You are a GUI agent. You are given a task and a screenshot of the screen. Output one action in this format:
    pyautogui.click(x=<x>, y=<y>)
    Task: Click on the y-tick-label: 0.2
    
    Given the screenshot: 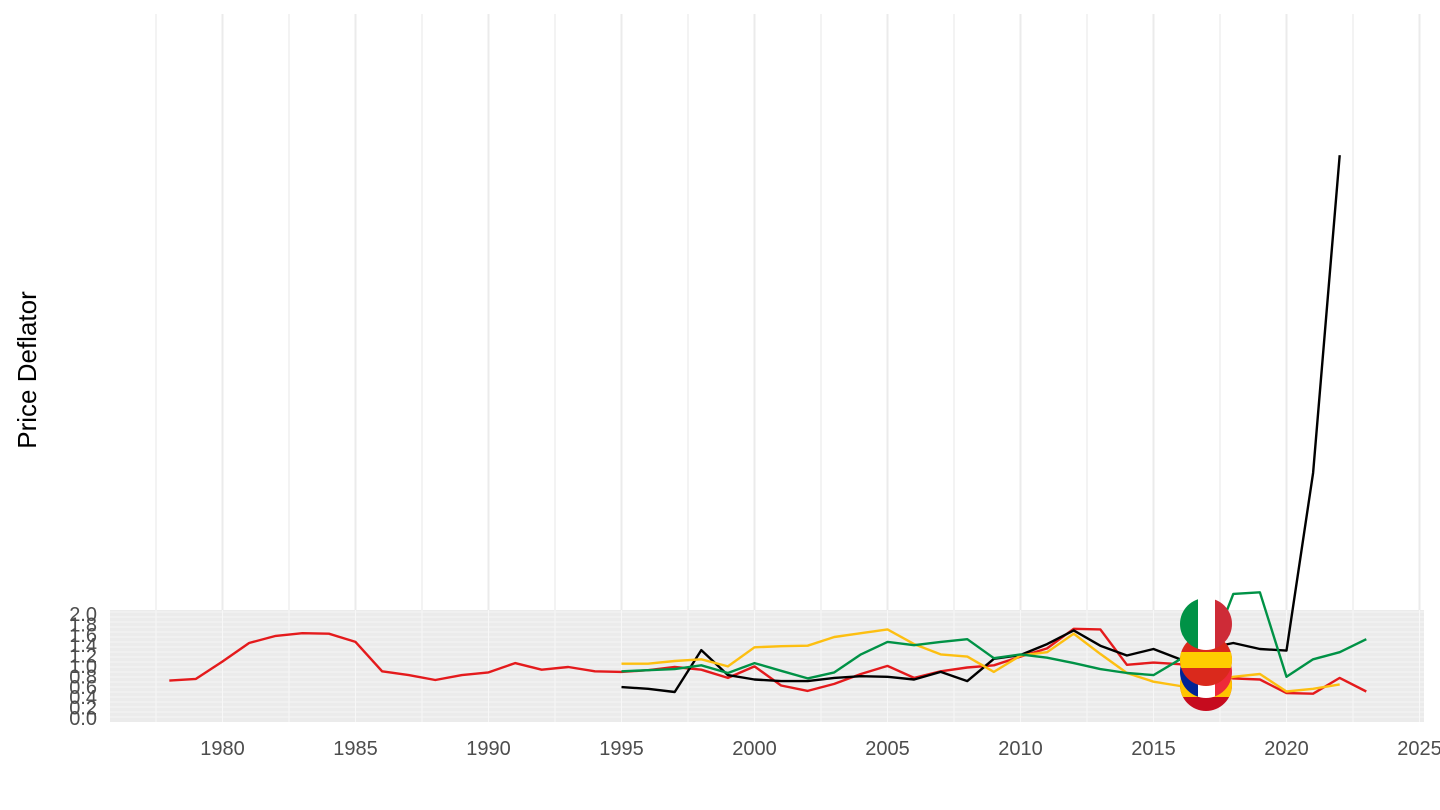 What is the action you would take?
    pyautogui.click(x=83, y=709)
    